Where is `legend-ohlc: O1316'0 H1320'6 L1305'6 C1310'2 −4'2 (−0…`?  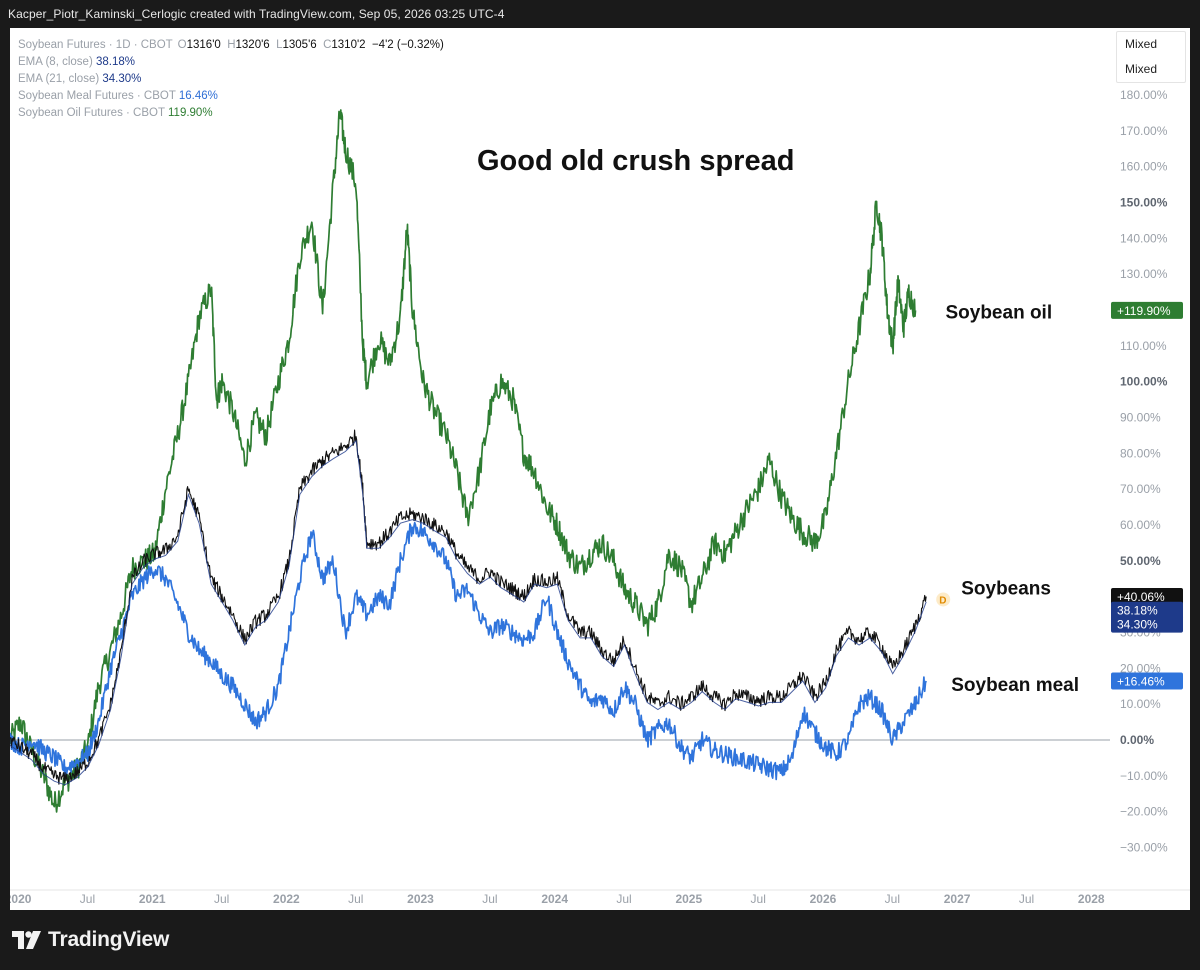
legend-ohlc: O1316'0 H1320'6 L1305'6 C1310'2 −4'2 (−0… is located at coordinates (310, 45).